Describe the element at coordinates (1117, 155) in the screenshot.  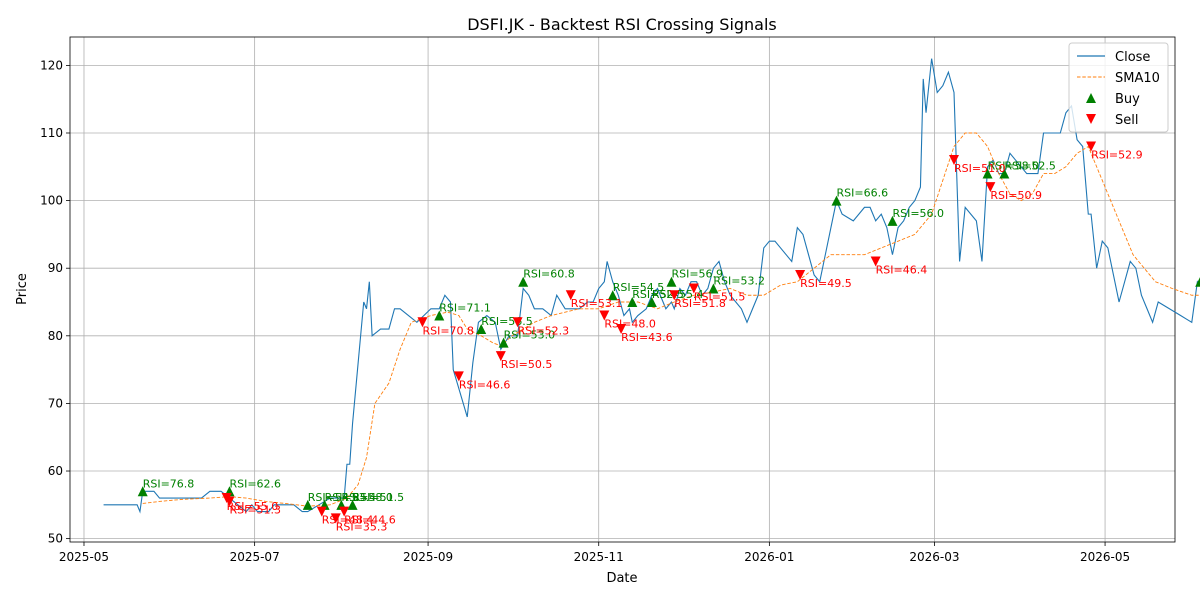
I see `sell-rsi-label: RSI=52.9` at that location.